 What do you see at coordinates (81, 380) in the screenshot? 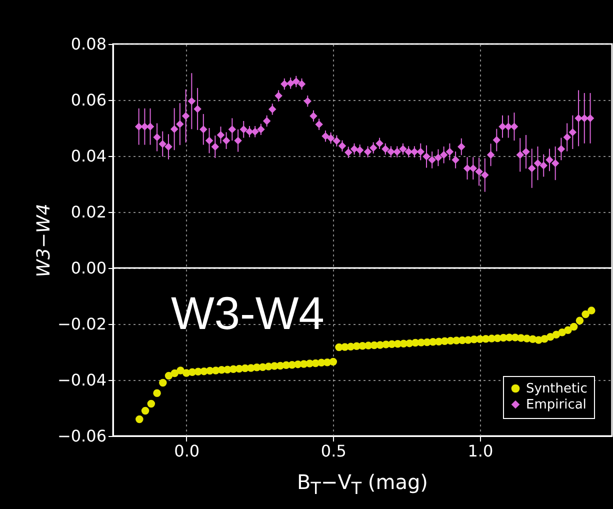
I see `y-tick-label: −0.04` at bounding box center [81, 380].